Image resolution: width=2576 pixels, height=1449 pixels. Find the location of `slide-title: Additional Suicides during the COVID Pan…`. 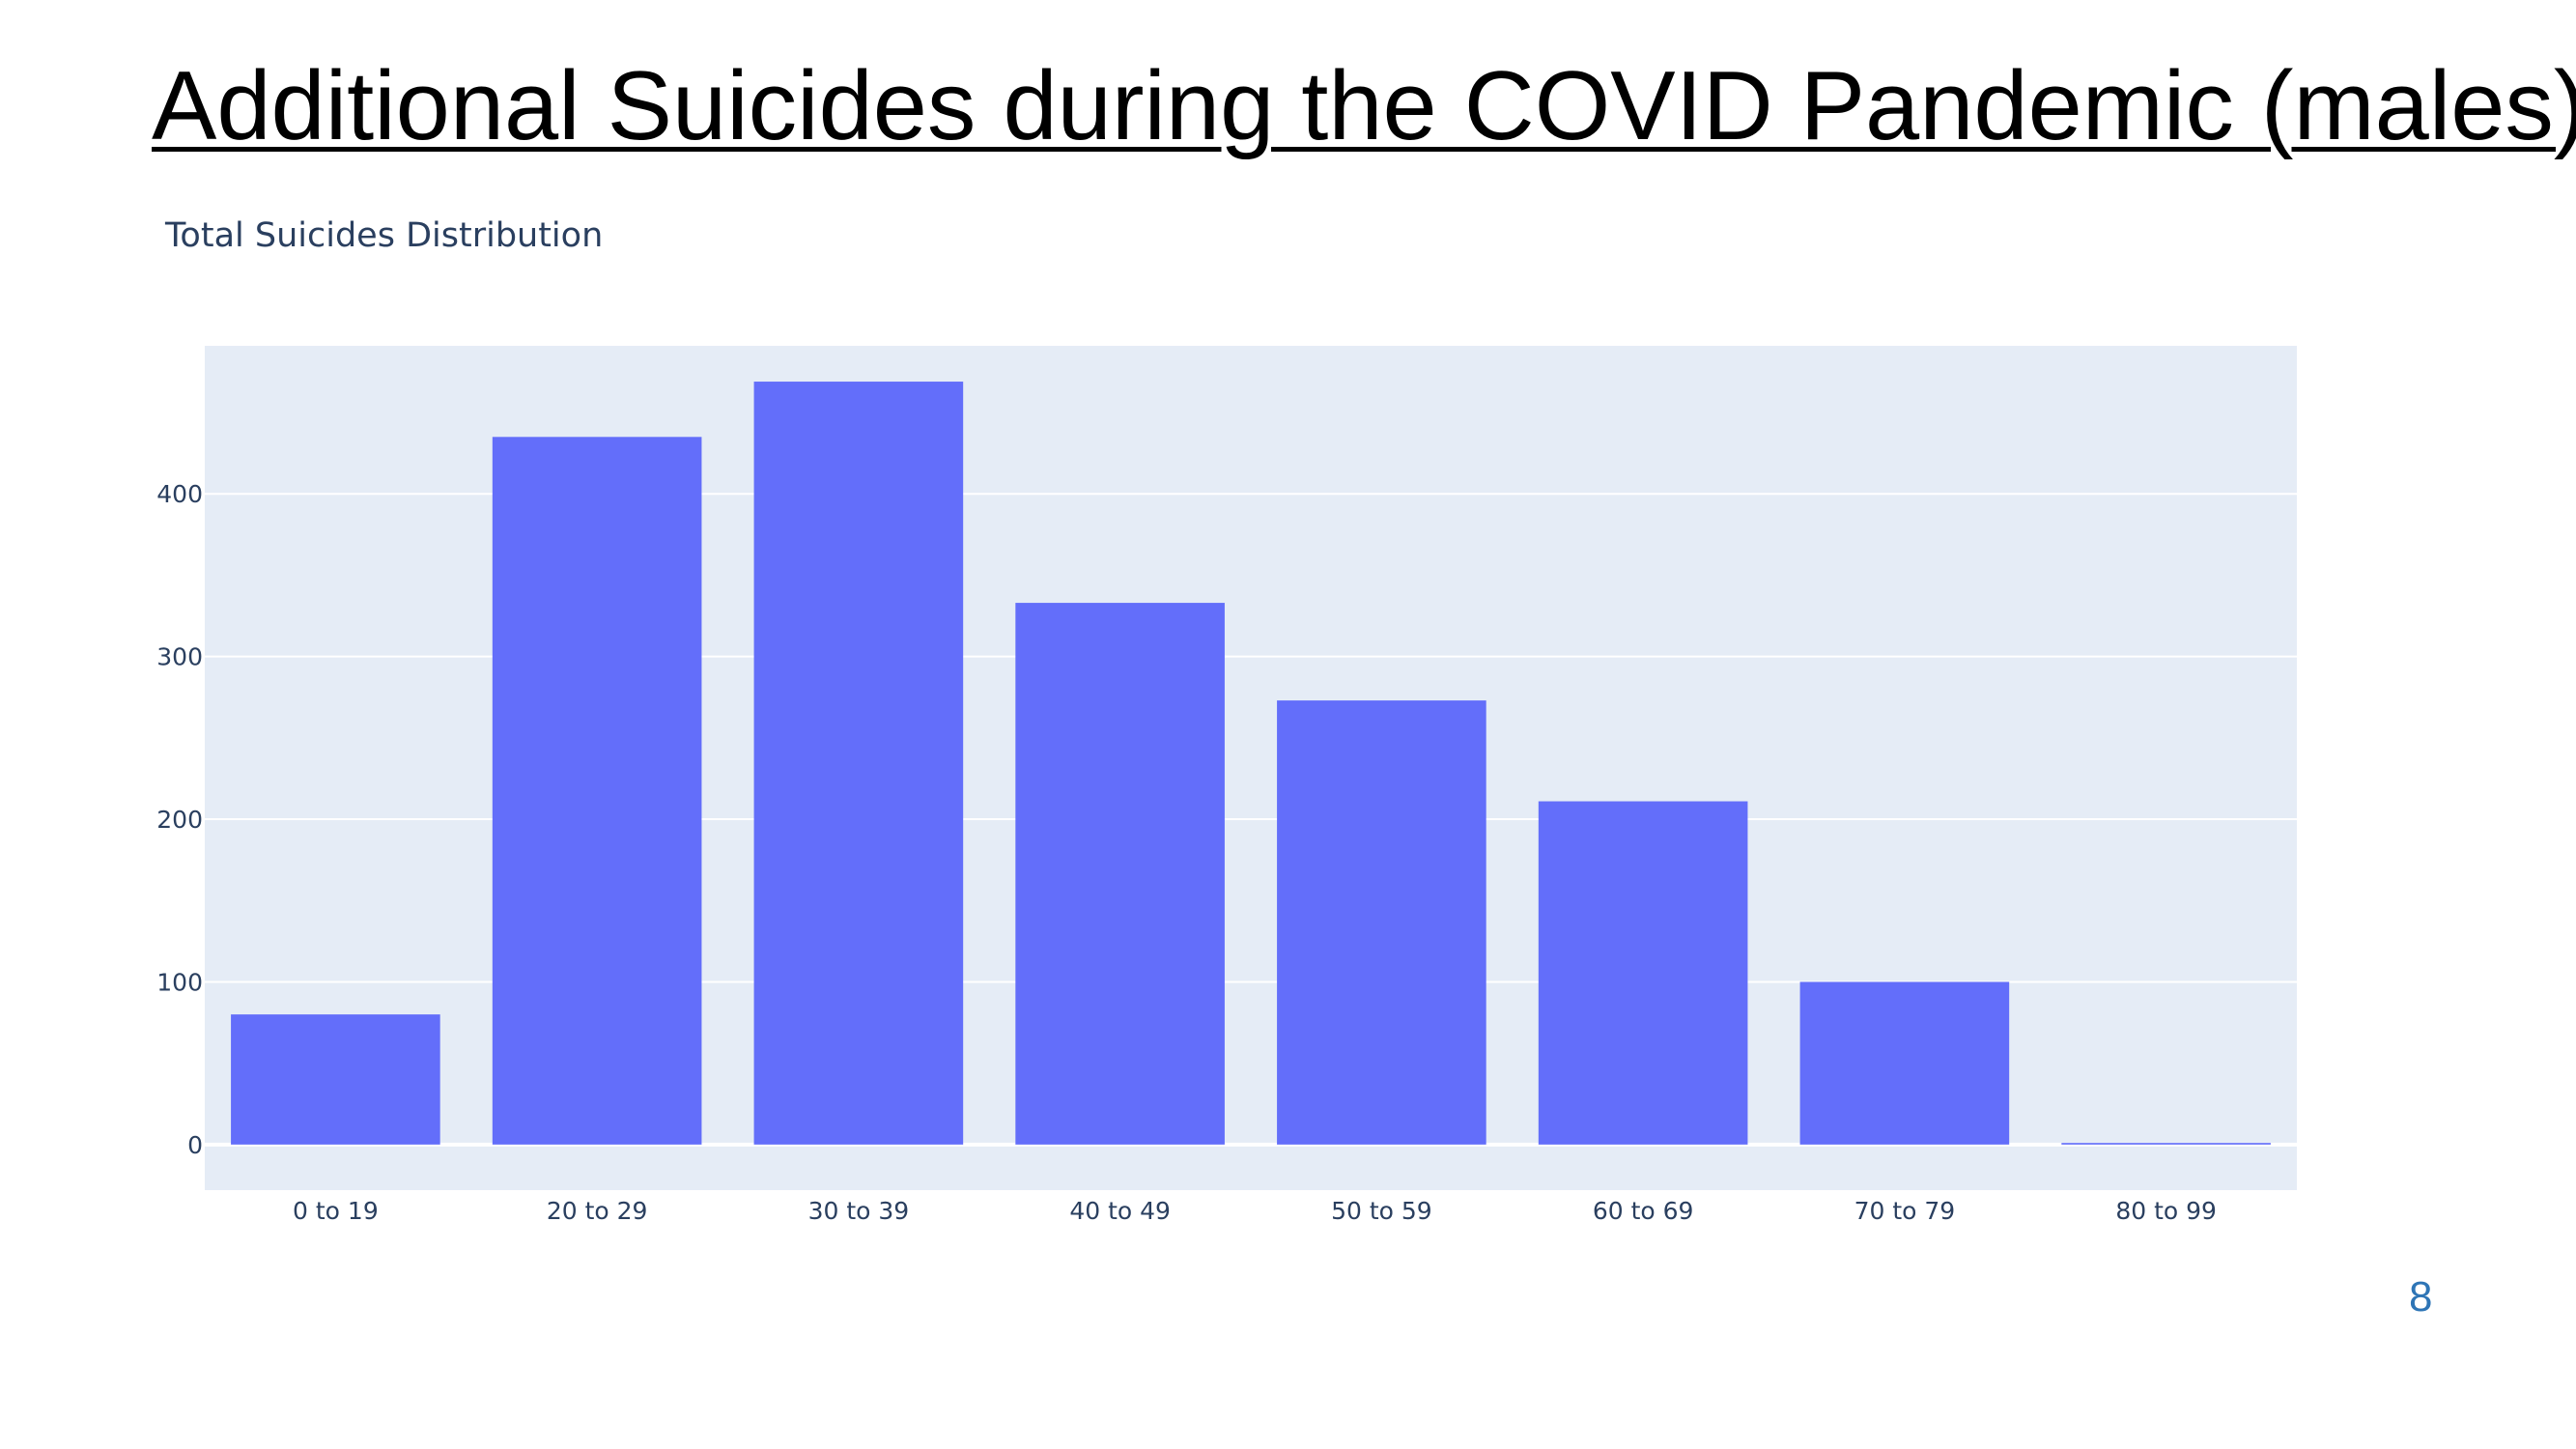

slide-title: Additional Suicides during the COVID Pan… is located at coordinates (1364, 106).